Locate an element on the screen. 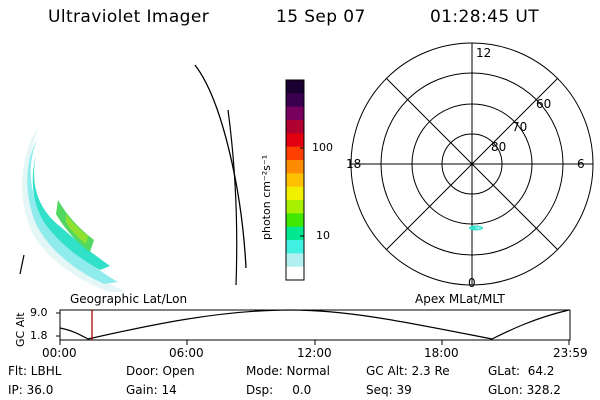  aurora-outer is located at coordinates (72, 211).